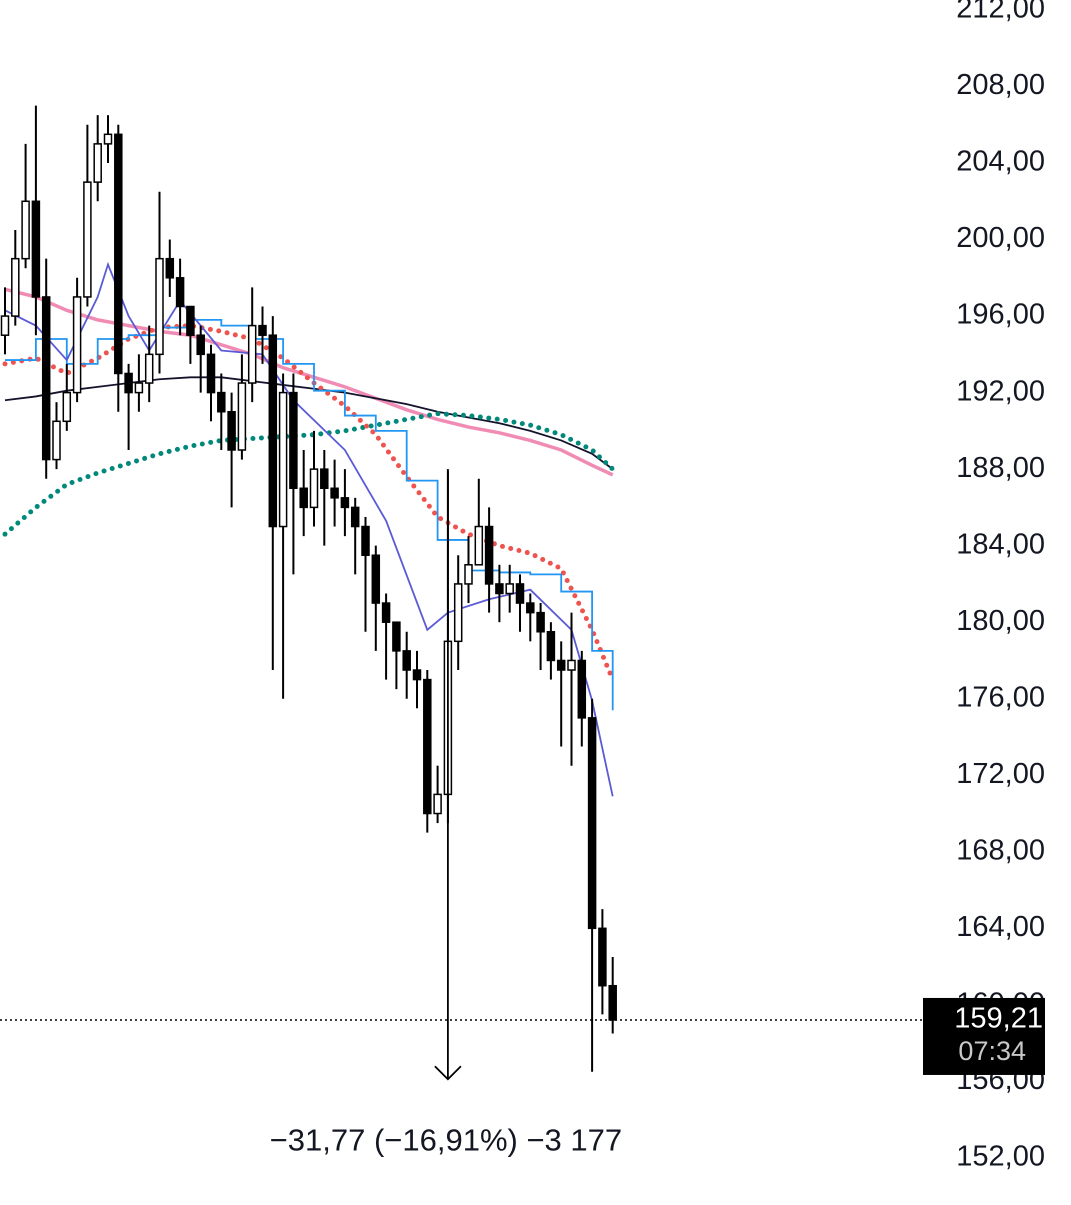 This screenshot has height=1205, width=1071. What do you see at coordinates (1000, 238) in the screenshot?
I see `y-tick-label: 200,00` at bounding box center [1000, 238].